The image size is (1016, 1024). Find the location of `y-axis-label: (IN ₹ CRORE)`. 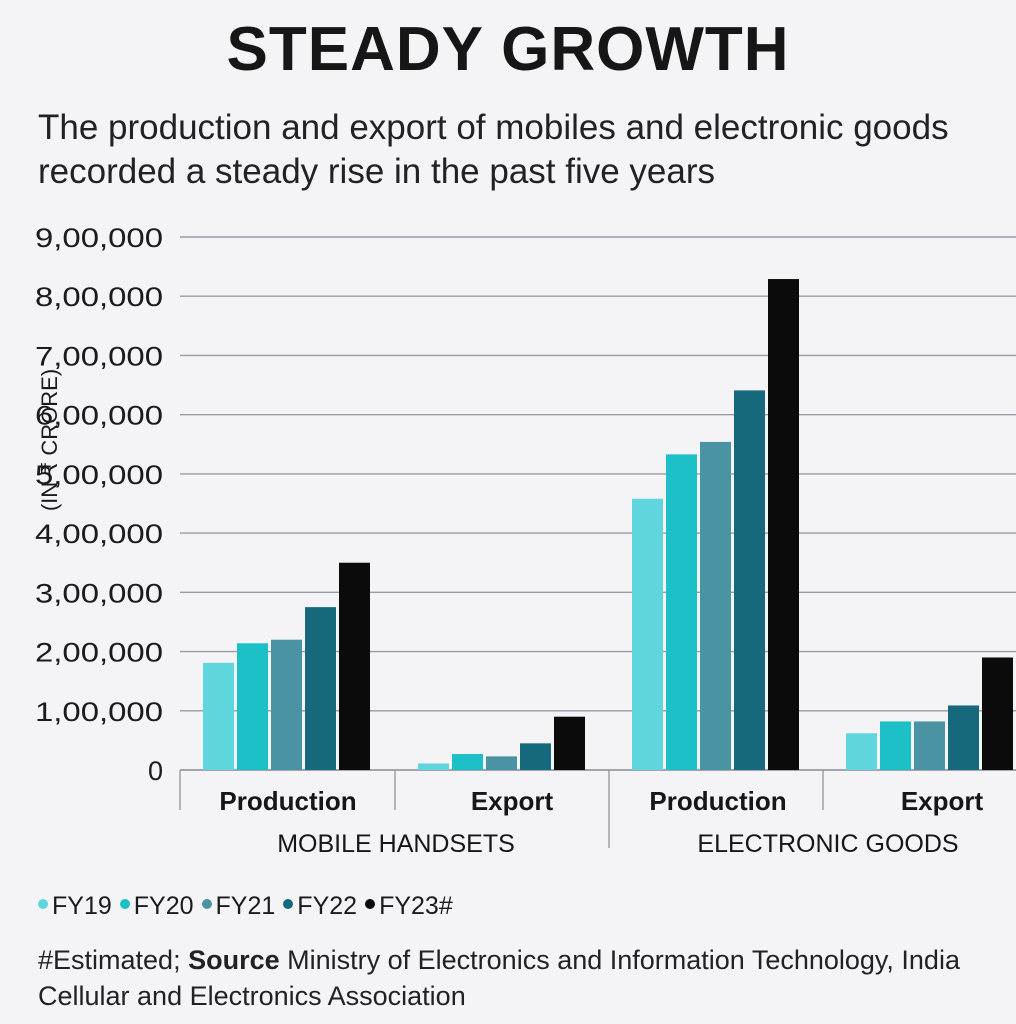

y-axis-label: (IN ₹ CRORE) is located at coordinates (49, 440).